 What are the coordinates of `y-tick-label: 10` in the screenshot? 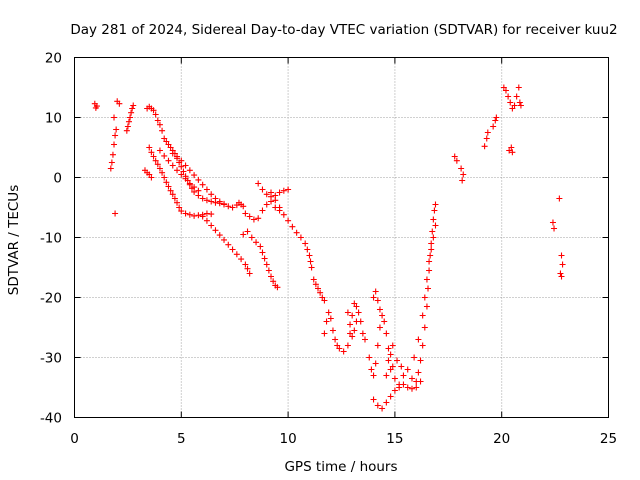 It's located at (53, 119).